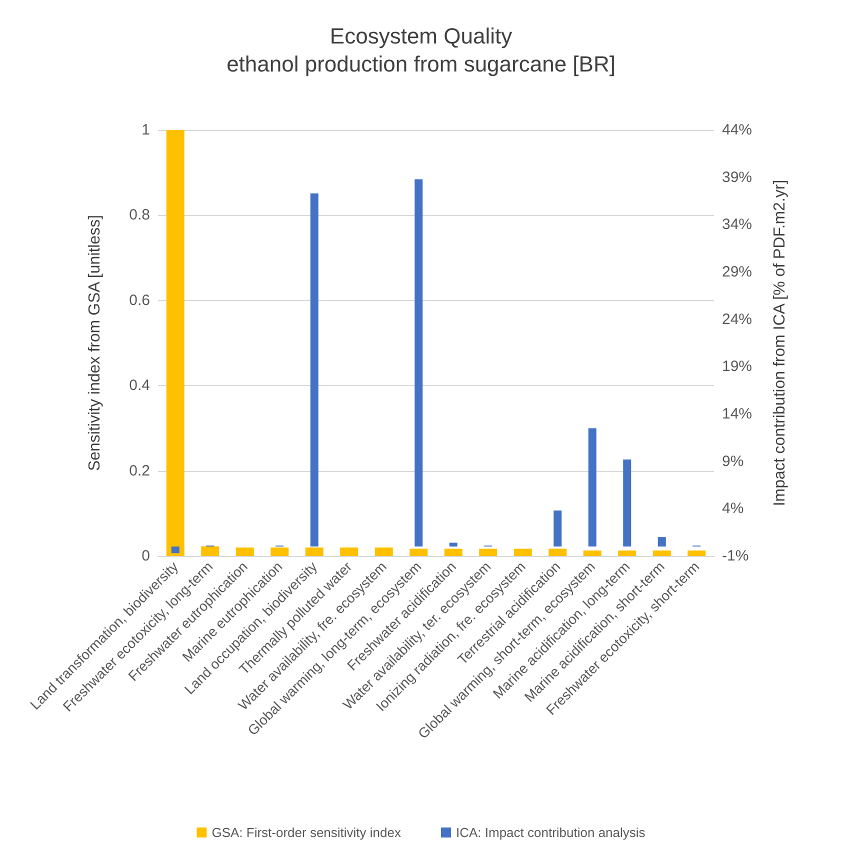 The height and width of the screenshot is (862, 842). Describe the element at coordinates (95, 343) in the screenshot. I see `y-axis-title: Sensitivity index from GSA [unitless]` at that location.